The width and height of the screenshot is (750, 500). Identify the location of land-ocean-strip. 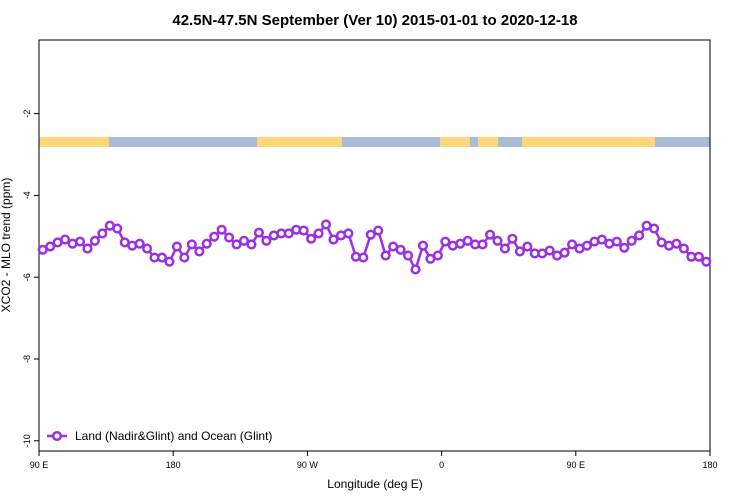
(374, 142).